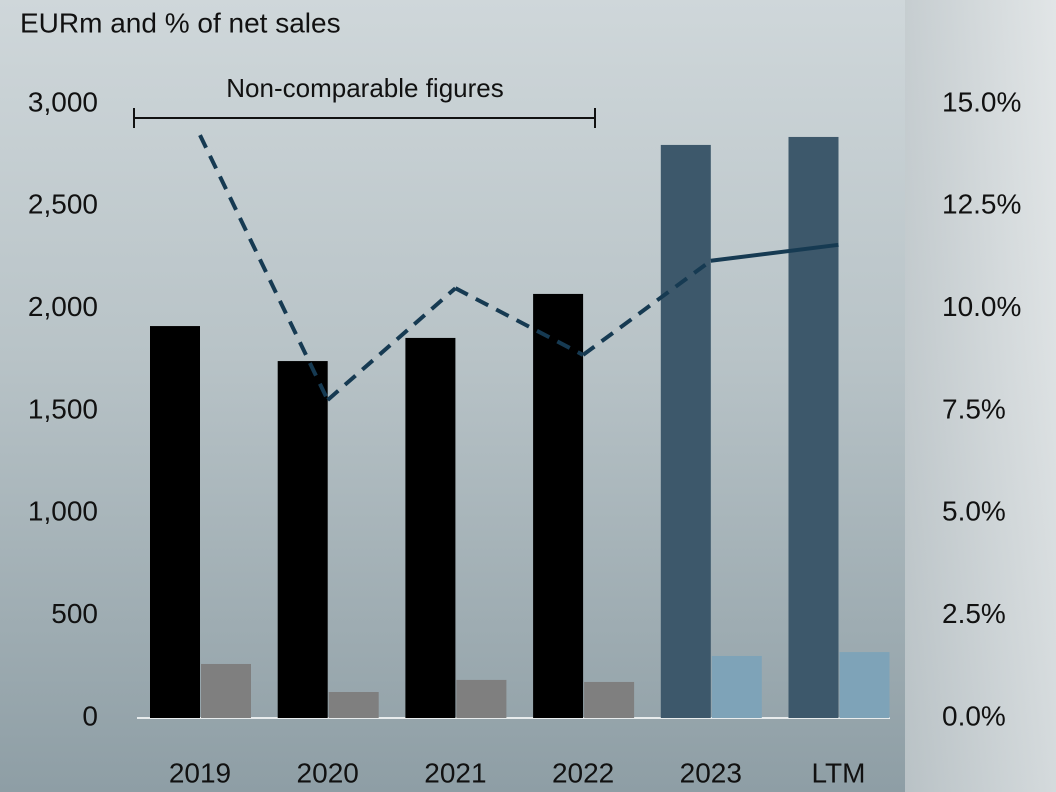 The height and width of the screenshot is (792, 1056). I want to click on y-tick-label: 2,500, so click(63, 204).